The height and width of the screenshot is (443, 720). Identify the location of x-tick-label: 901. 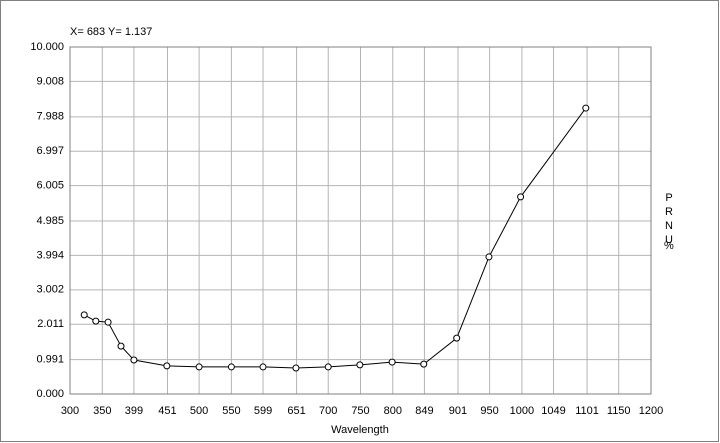
(458, 411).